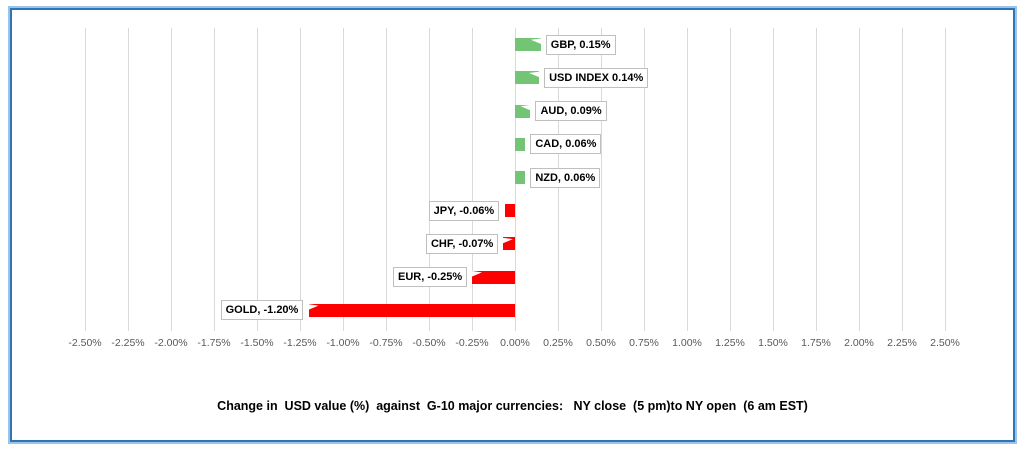  I want to click on data-label-jpy: JPY, -0.06%, so click(464, 210).